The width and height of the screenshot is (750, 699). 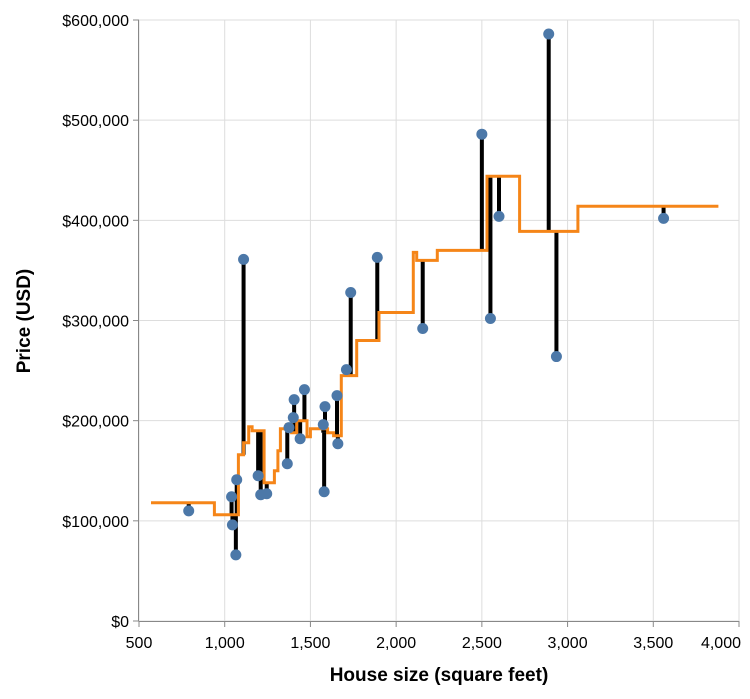 What do you see at coordinates (95, 21) in the screenshot?
I see `y-tick-label: $600,000` at bounding box center [95, 21].